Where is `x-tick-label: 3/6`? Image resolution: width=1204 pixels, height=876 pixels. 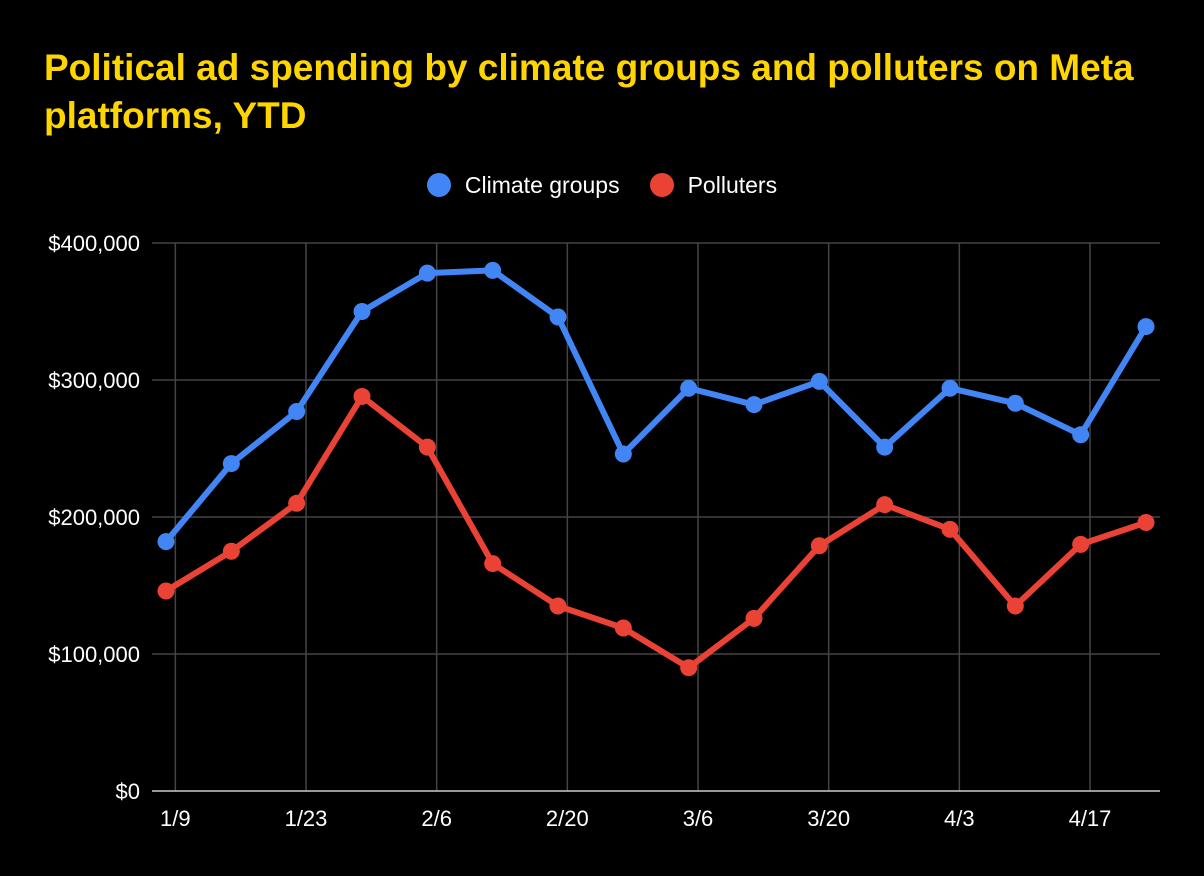
x-tick-label: 3/6 is located at coordinates (698, 818).